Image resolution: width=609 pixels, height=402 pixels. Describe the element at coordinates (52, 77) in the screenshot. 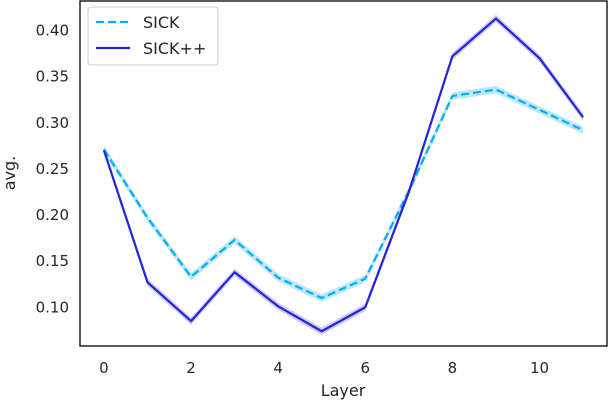

I see `y-tick-label: 0.35` at that location.